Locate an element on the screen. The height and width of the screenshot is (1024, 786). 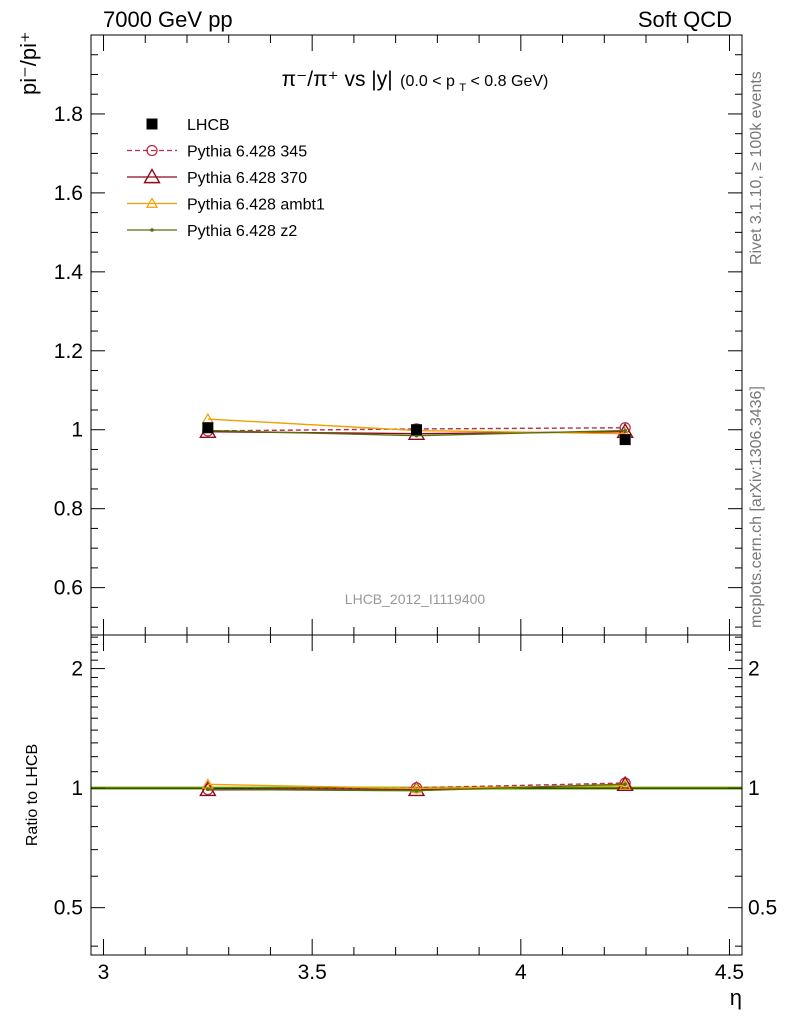
legend-label: Pythia 6.428 z2 is located at coordinates (242, 231).